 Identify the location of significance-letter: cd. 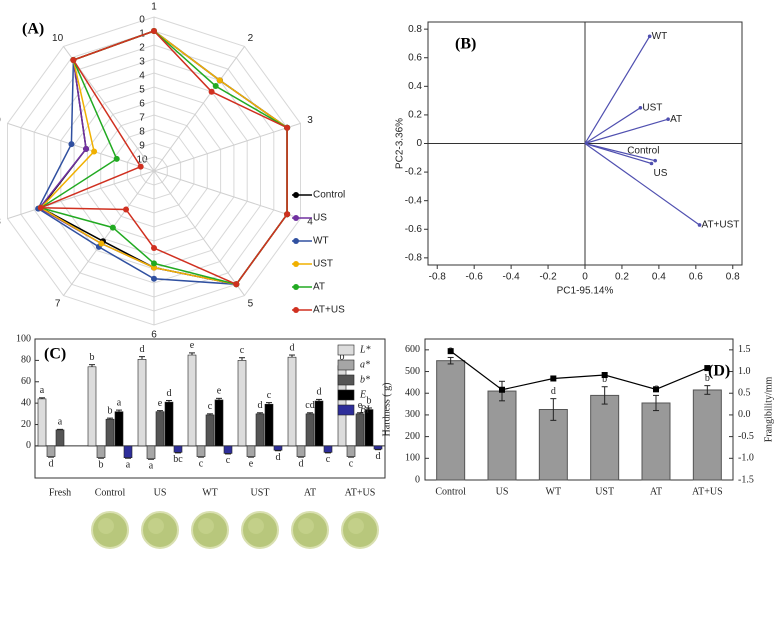
(309, 405).